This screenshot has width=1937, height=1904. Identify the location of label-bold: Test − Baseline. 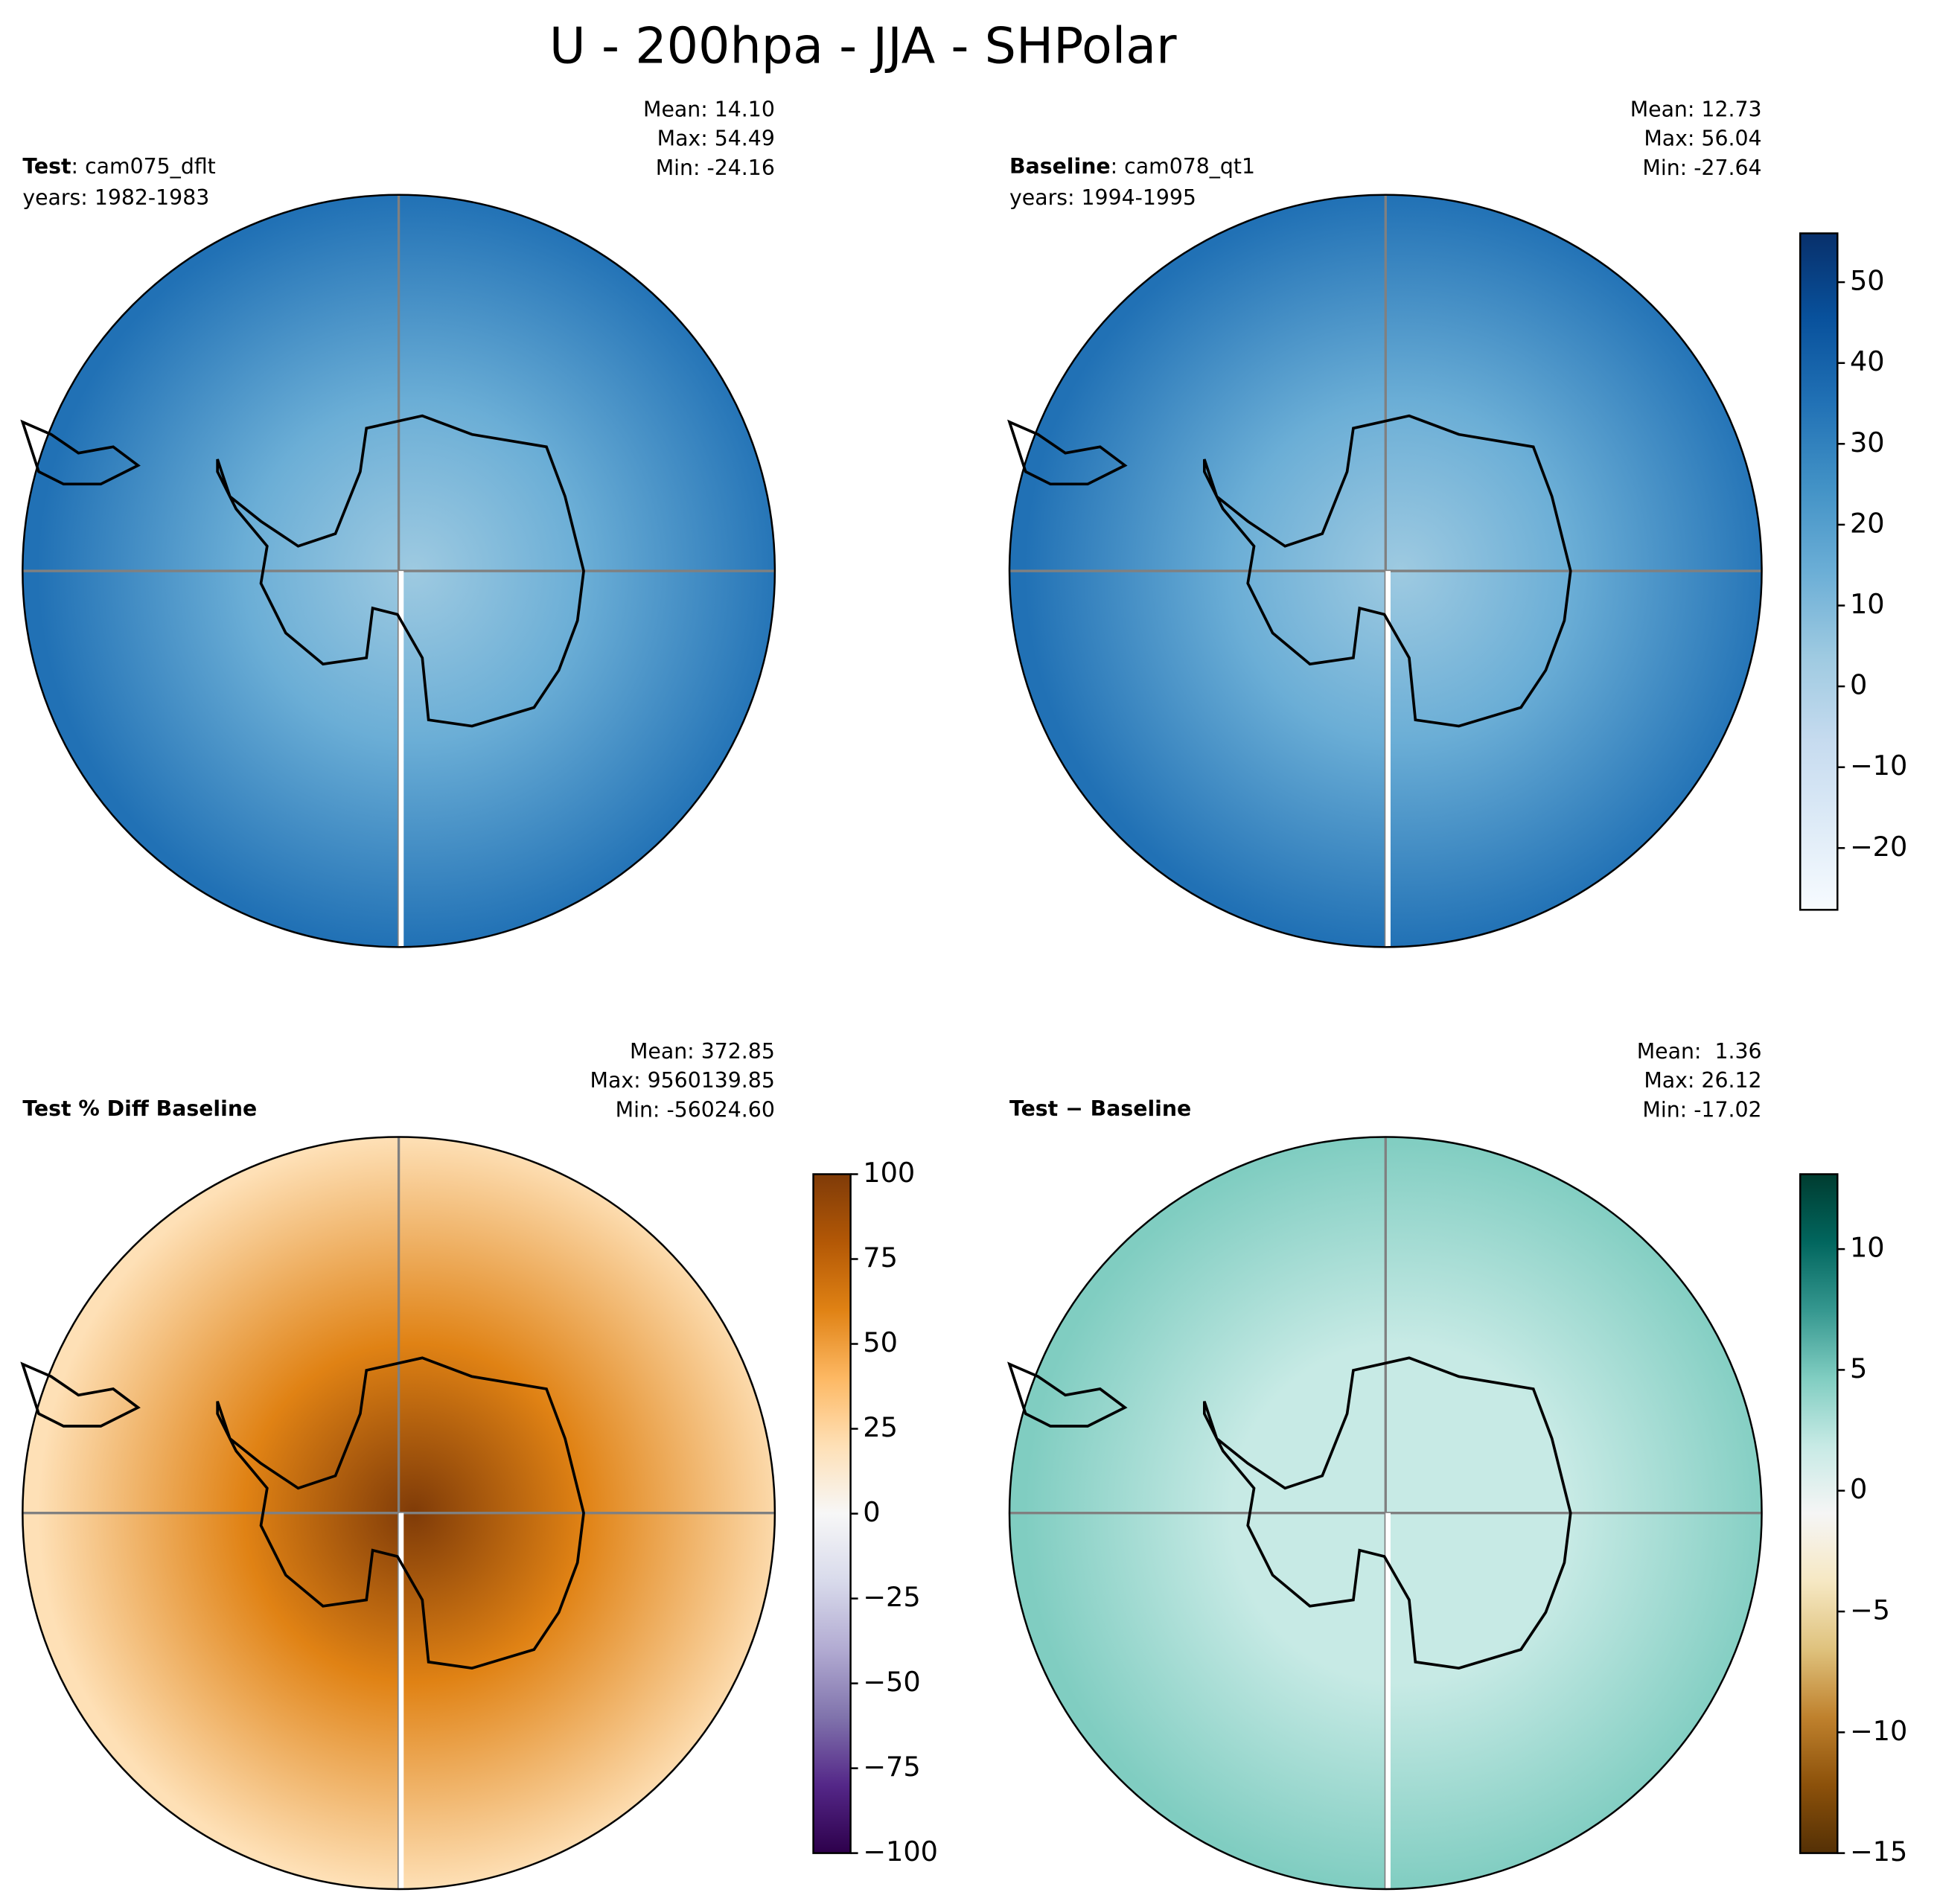
(1100, 1108).